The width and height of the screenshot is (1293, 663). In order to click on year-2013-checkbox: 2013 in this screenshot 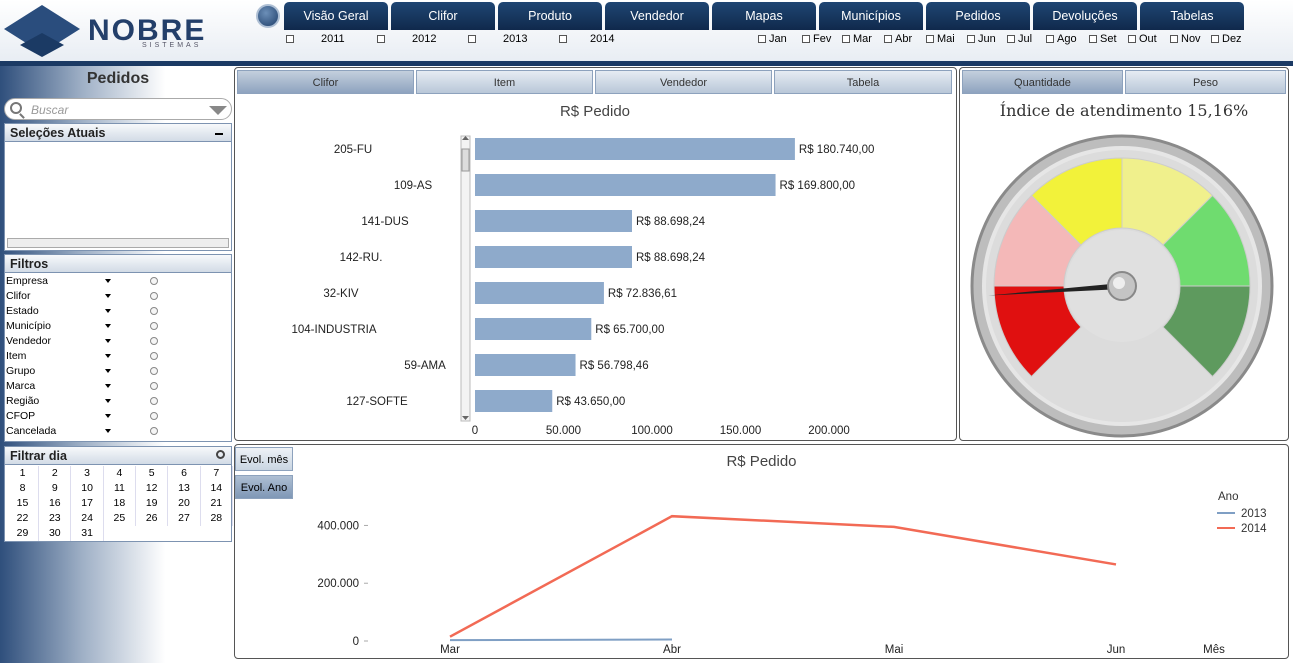, I will do `click(497, 39)`.